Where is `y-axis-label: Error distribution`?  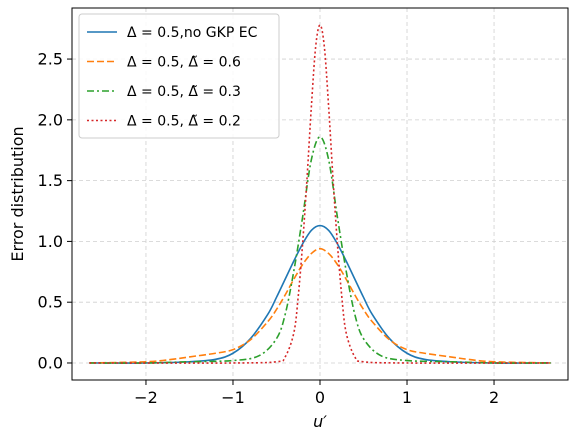 y-axis-label: Error distribution is located at coordinates (17, 193).